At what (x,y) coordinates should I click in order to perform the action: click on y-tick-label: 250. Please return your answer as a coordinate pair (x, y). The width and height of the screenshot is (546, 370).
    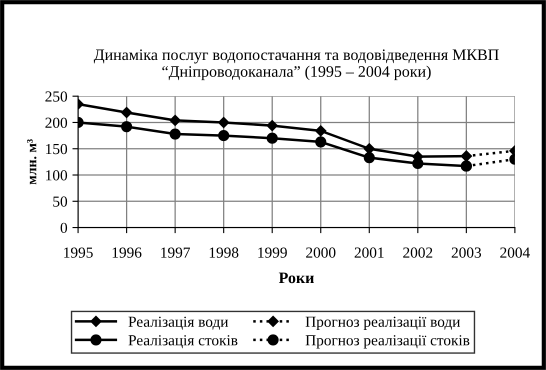
    Looking at the image, I should click on (56, 96).